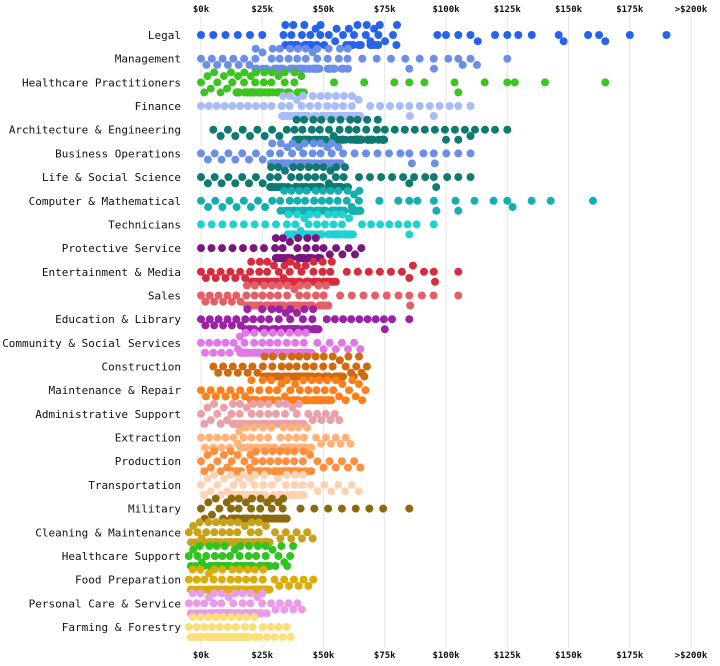 The height and width of the screenshot is (666, 720). What do you see at coordinates (158, 106) in the screenshot?
I see `category-label: Finance` at bounding box center [158, 106].